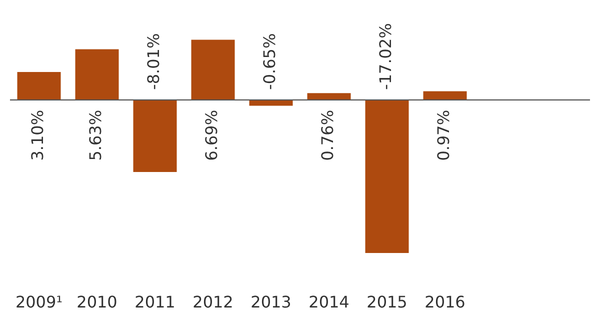  I want to click on data-label: 3.10%, so click(38, 135).